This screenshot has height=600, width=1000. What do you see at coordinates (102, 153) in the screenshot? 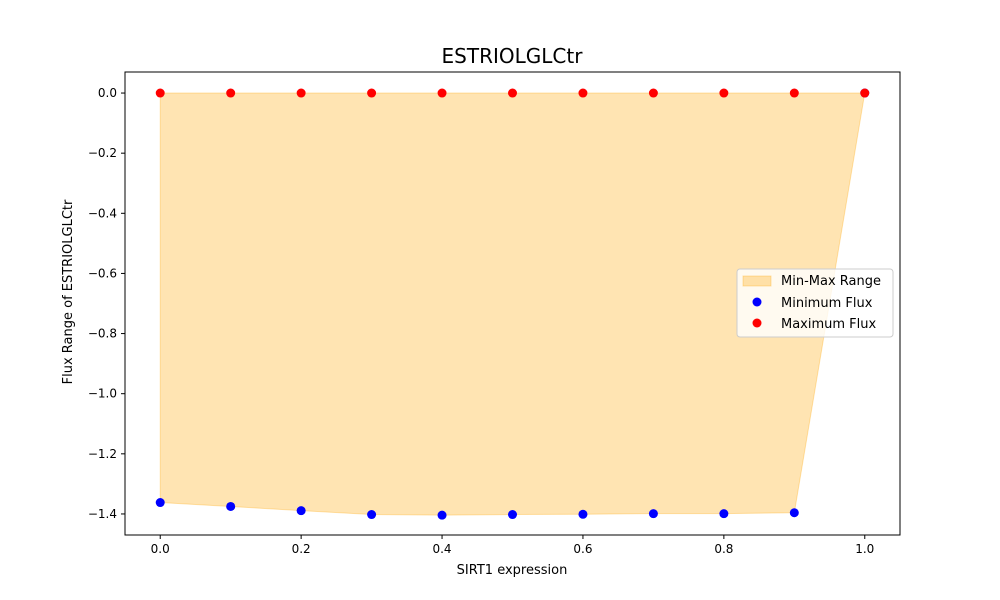
I see `y-tick-label: −0.2` at bounding box center [102, 153].